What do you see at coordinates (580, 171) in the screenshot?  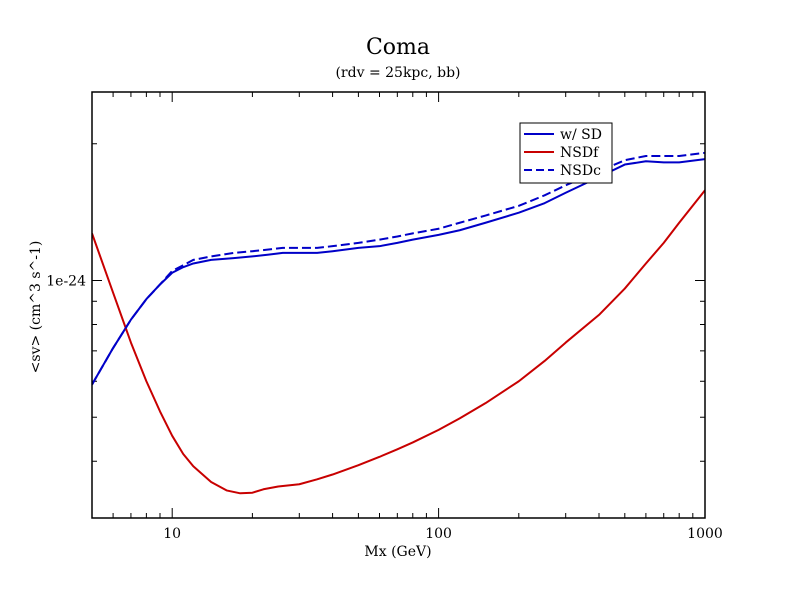 I see `legend-label: NSDc` at bounding box center [580, 171].